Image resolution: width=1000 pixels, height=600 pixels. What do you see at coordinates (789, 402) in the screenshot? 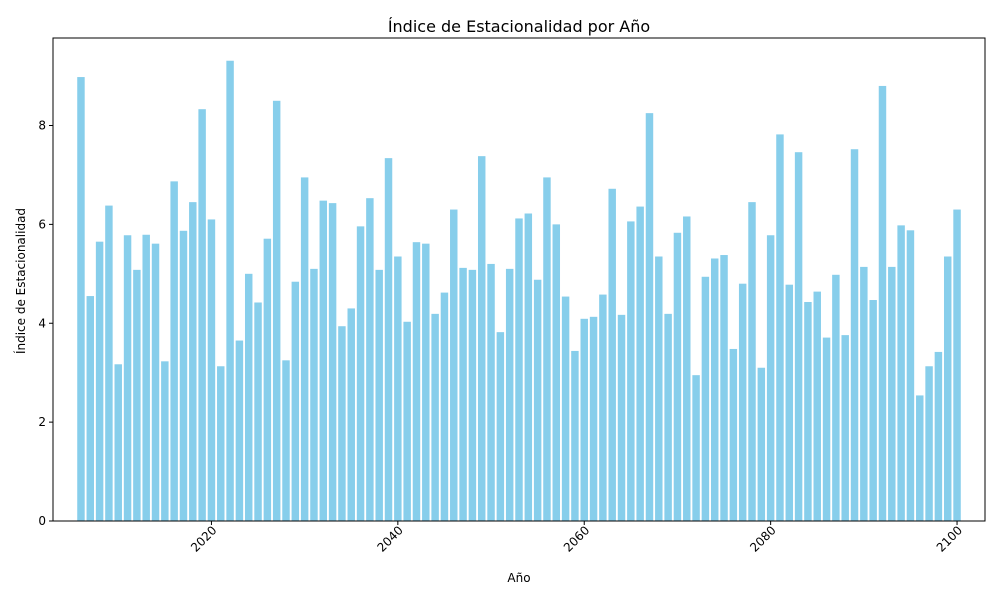
I see `bar-2082` at bounding box center [789, 402].